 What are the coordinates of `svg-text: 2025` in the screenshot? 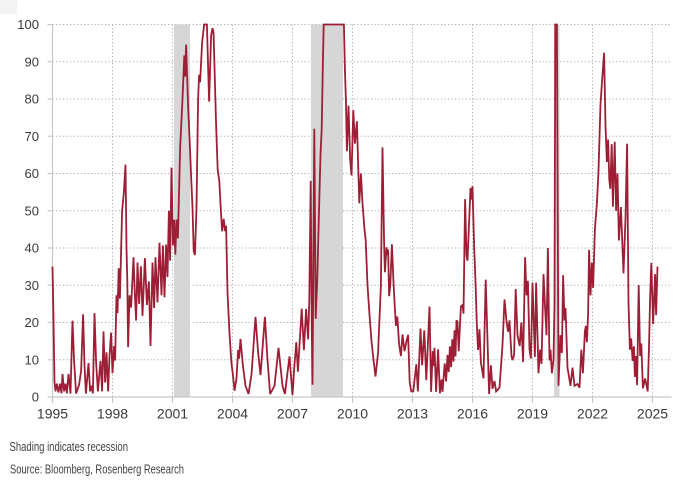 It's located at (652, 414).